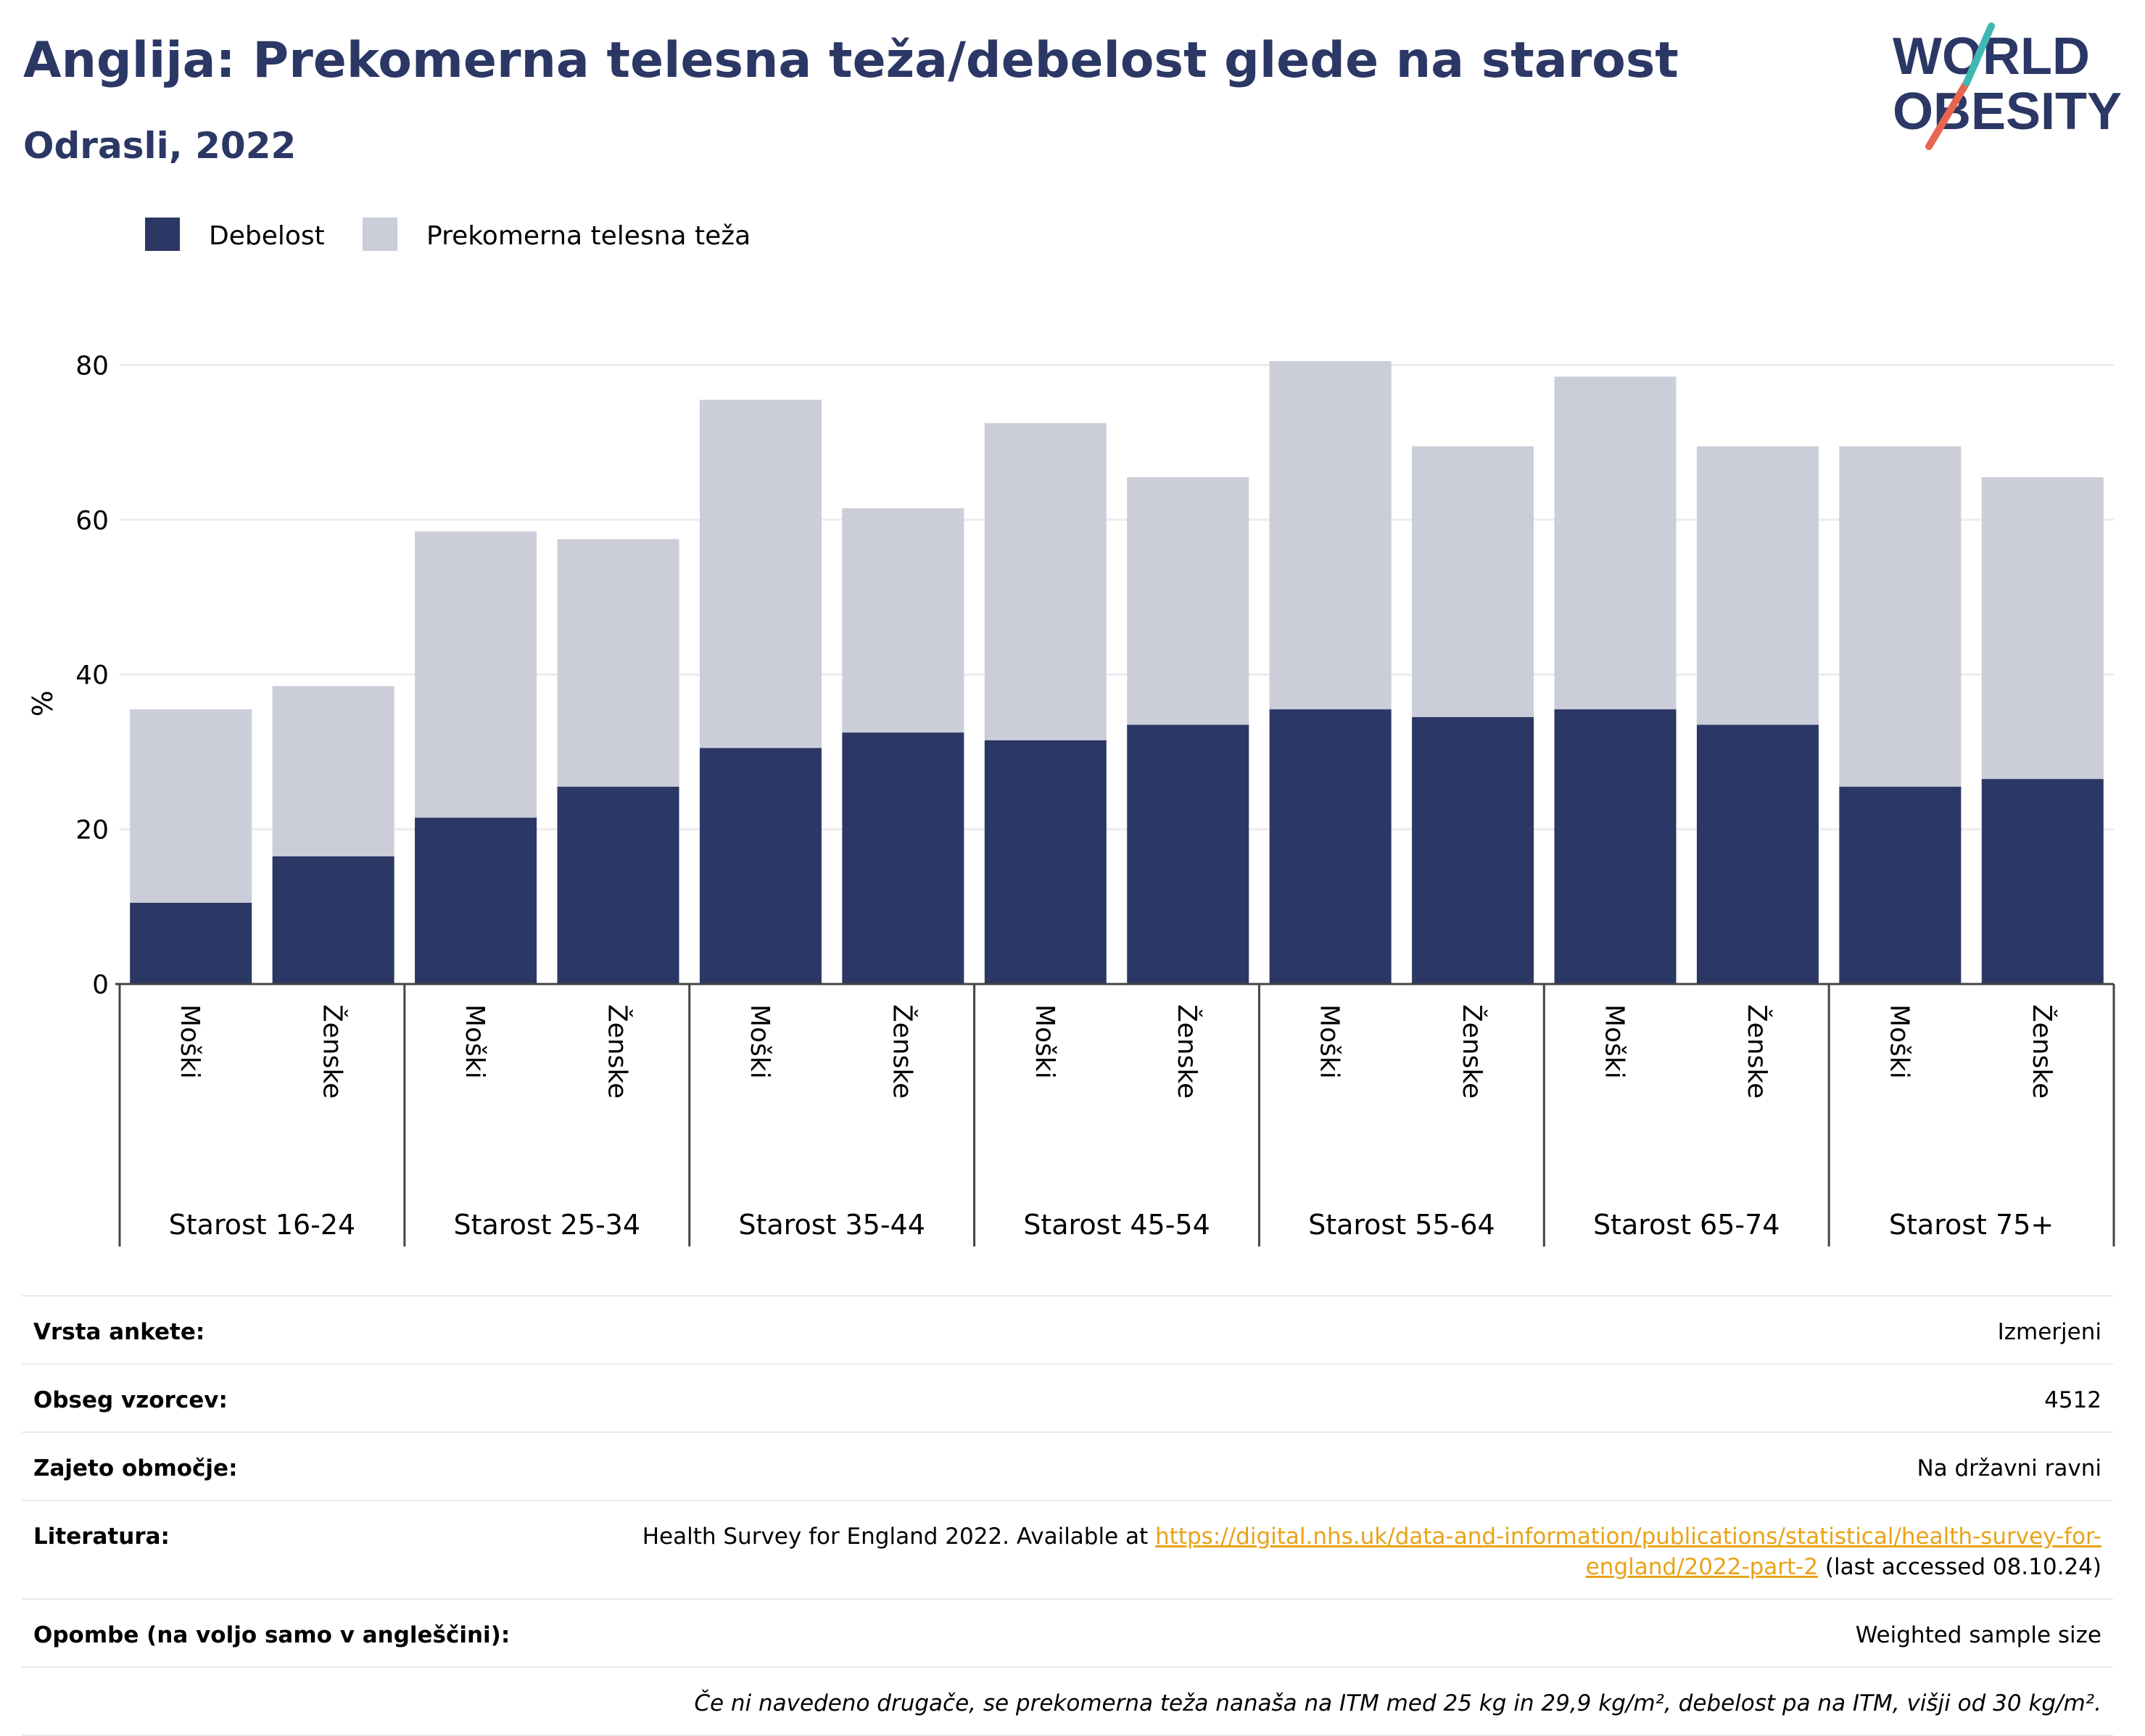 Image resolution: width=2145 pixels, height=1736 pixels. What do you see at coordinates (2073, 1400) in the screenshot?
I see `sample-size-value: 4512` at bounding box center [2073, 1400].